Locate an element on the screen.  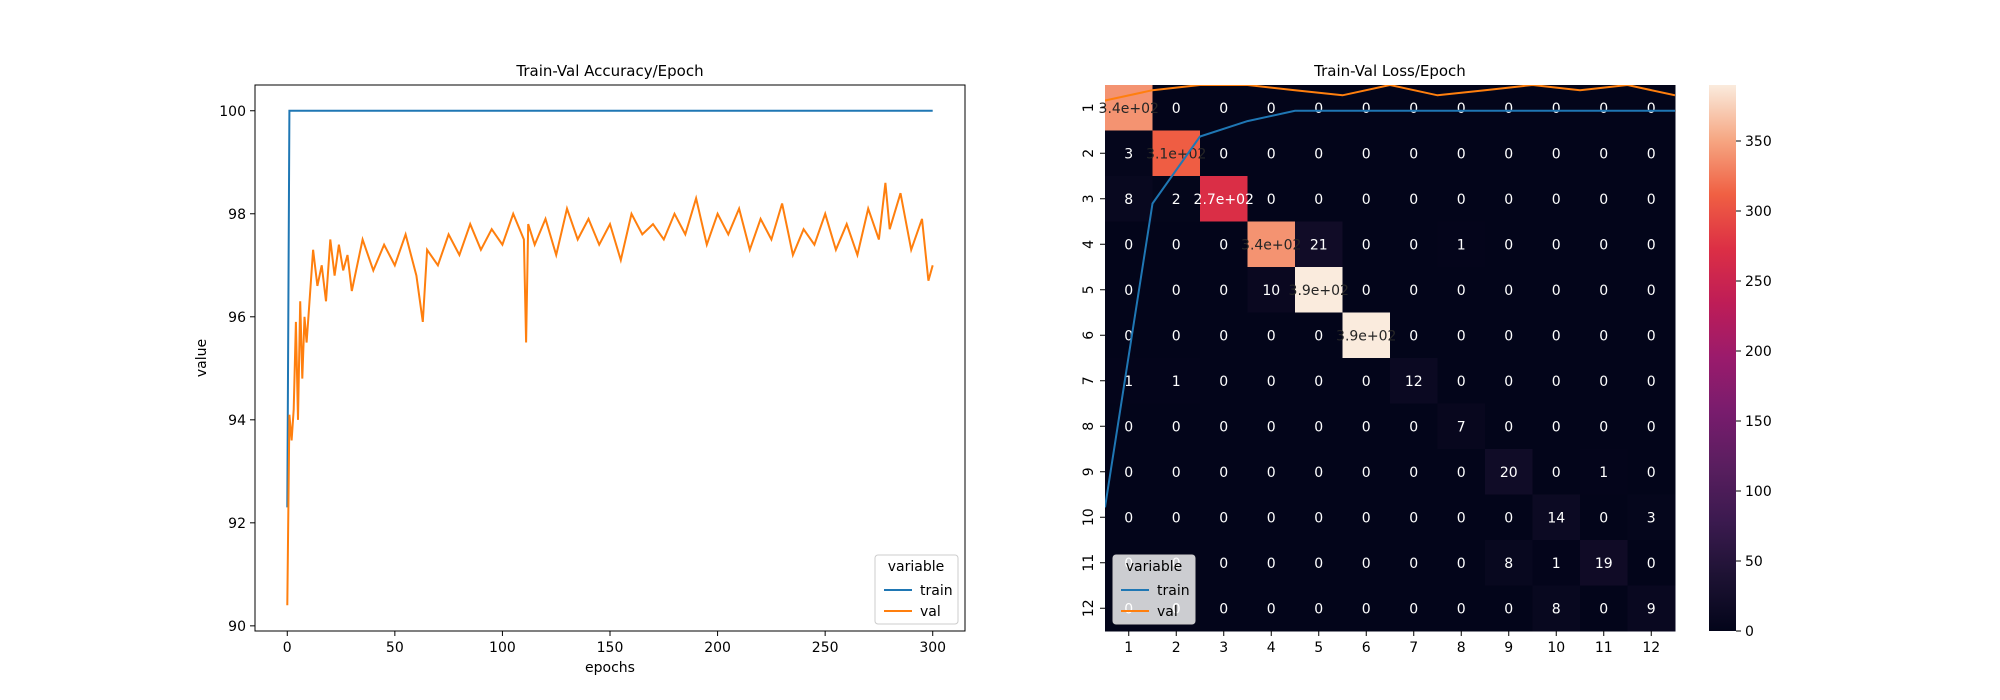
heatmap-cell-annotation: 21 is located at coordinates (1319, 245).